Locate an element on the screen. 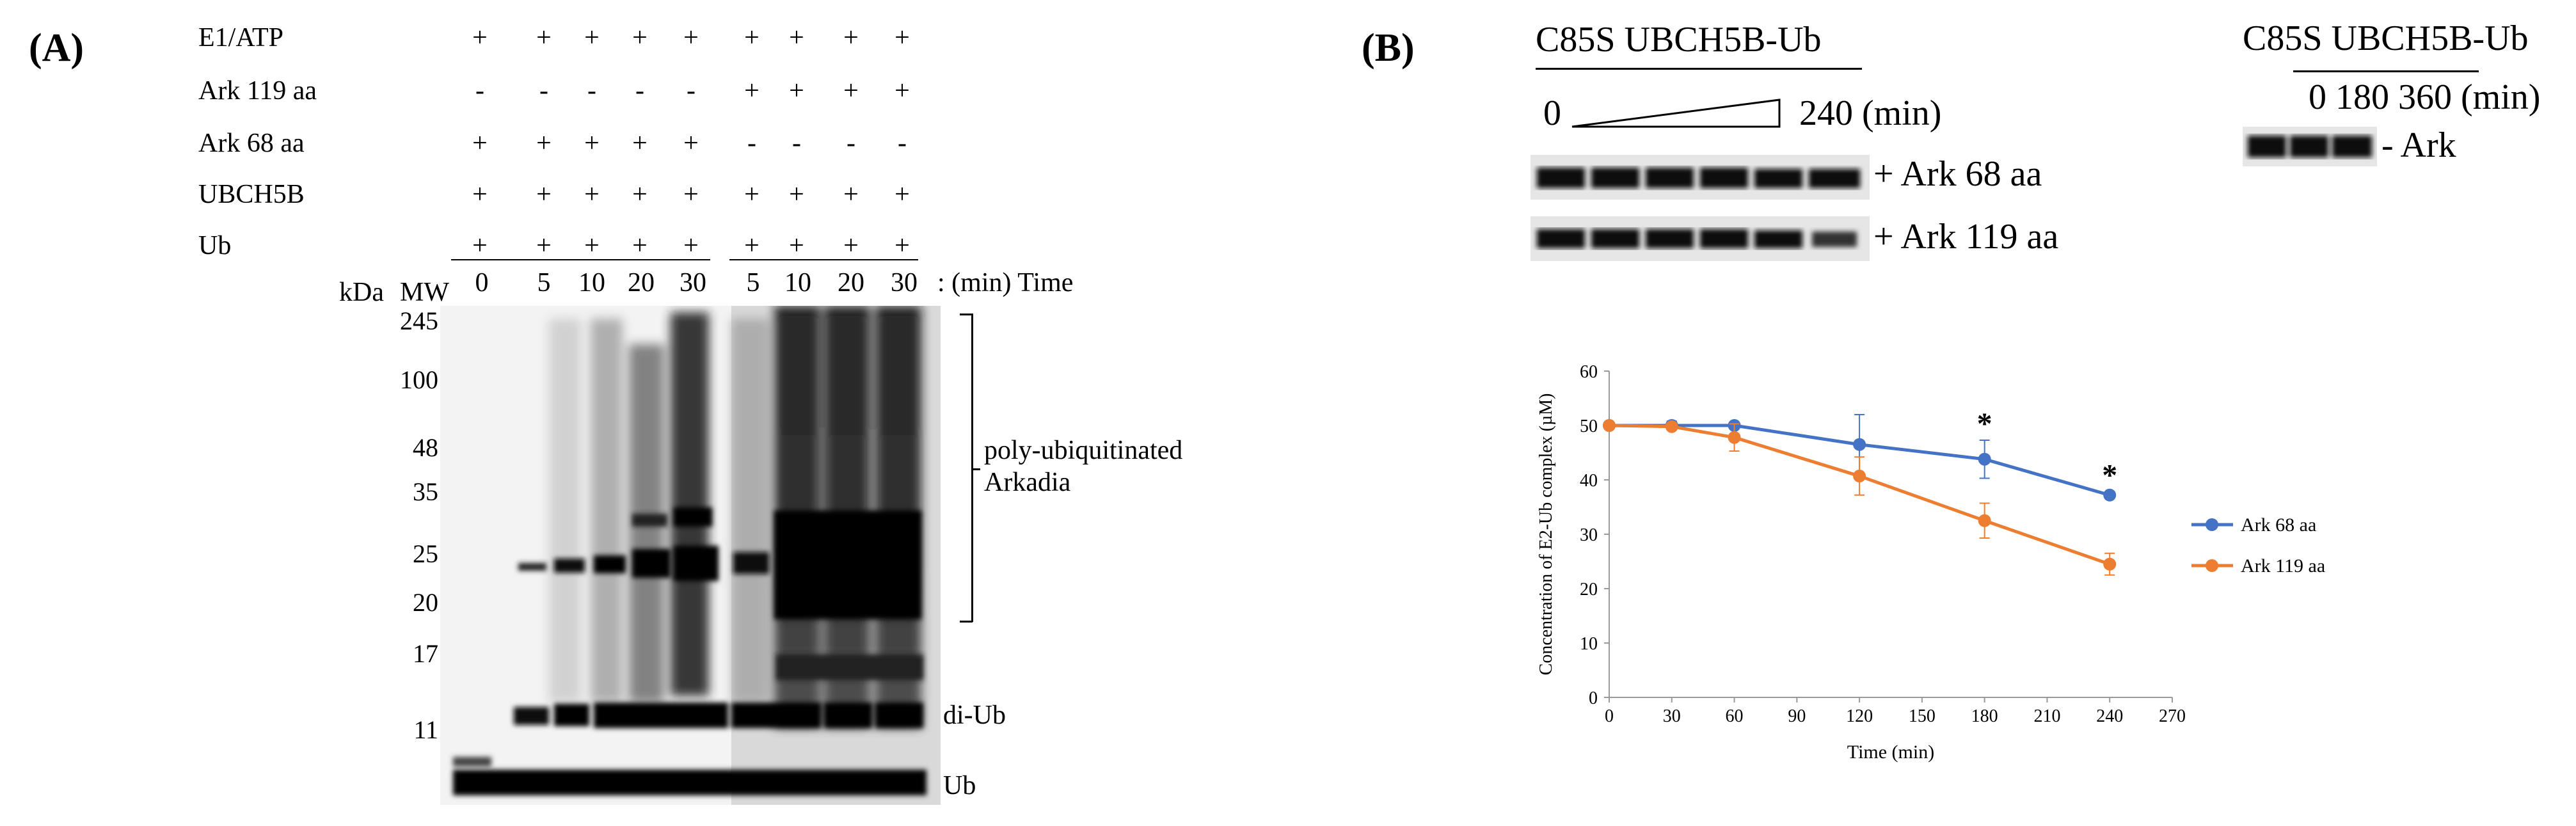 Image resolution: width=2576 pixels, height=826 pixels. blot1-time-end: 240 (min) is located at coordinates (1871, 113).